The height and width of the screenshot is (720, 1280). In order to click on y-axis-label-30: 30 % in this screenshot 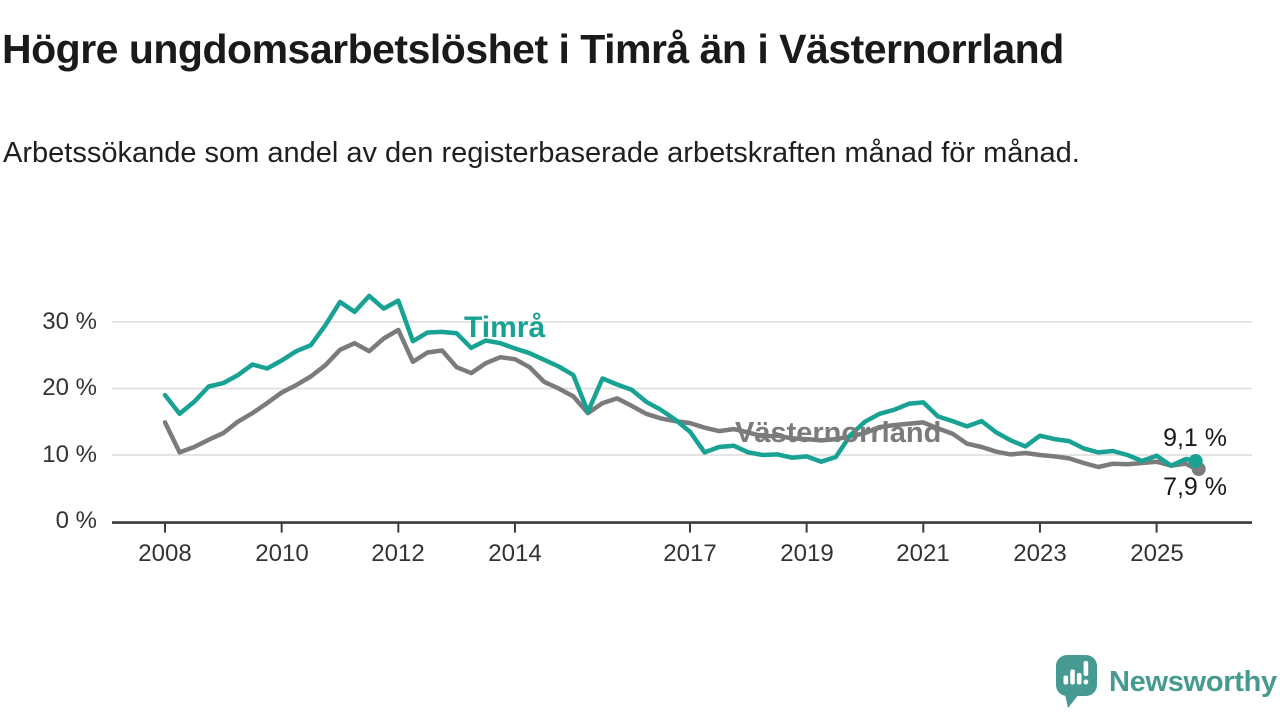, I will do `click(69, 321)`.